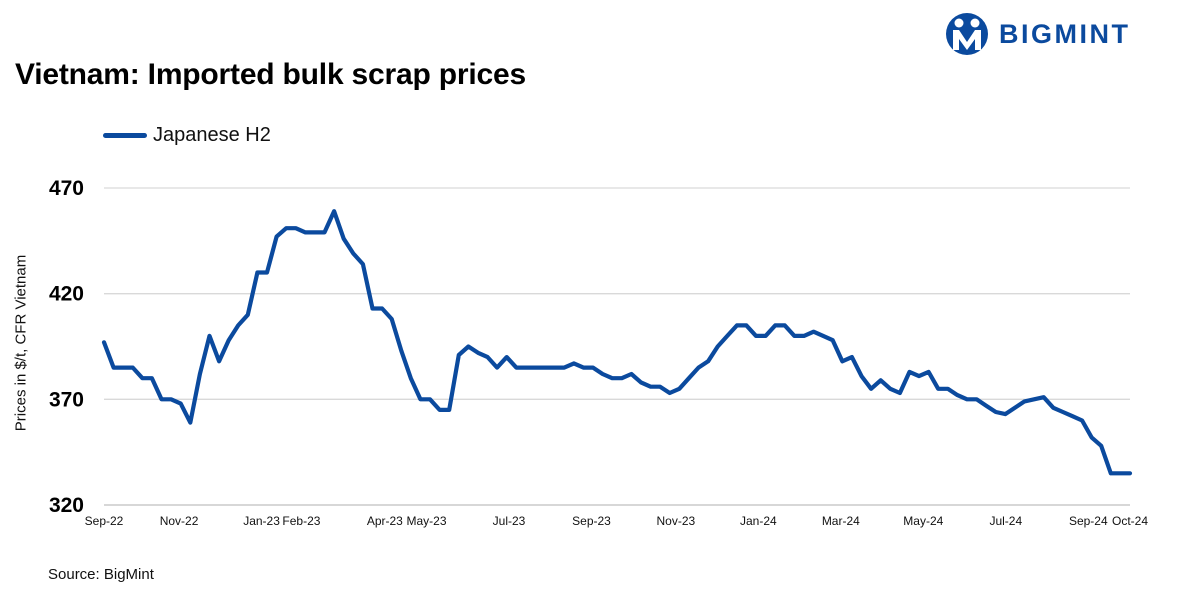 The width and height of the screenshot is (1201, 600). Describe the element at coordinates (591, 521) in the screenshot. I see `x-tick-label: Sep-23` at that location.